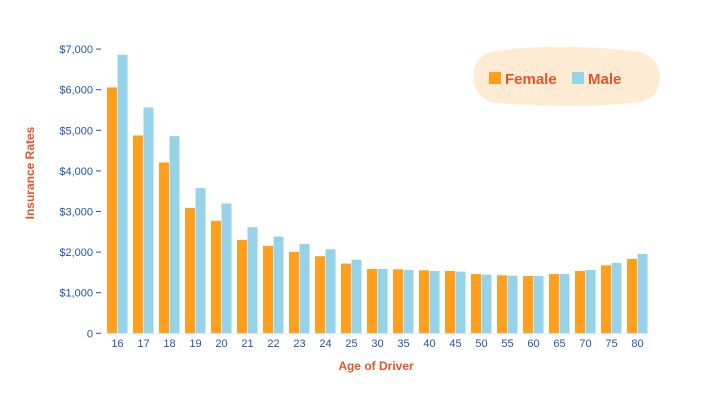 The height and width of the screenshot is (406, 714). Describe the element at coordinates (533, 344) in the screenshot. I see `x-tick-label: 60` at that location.